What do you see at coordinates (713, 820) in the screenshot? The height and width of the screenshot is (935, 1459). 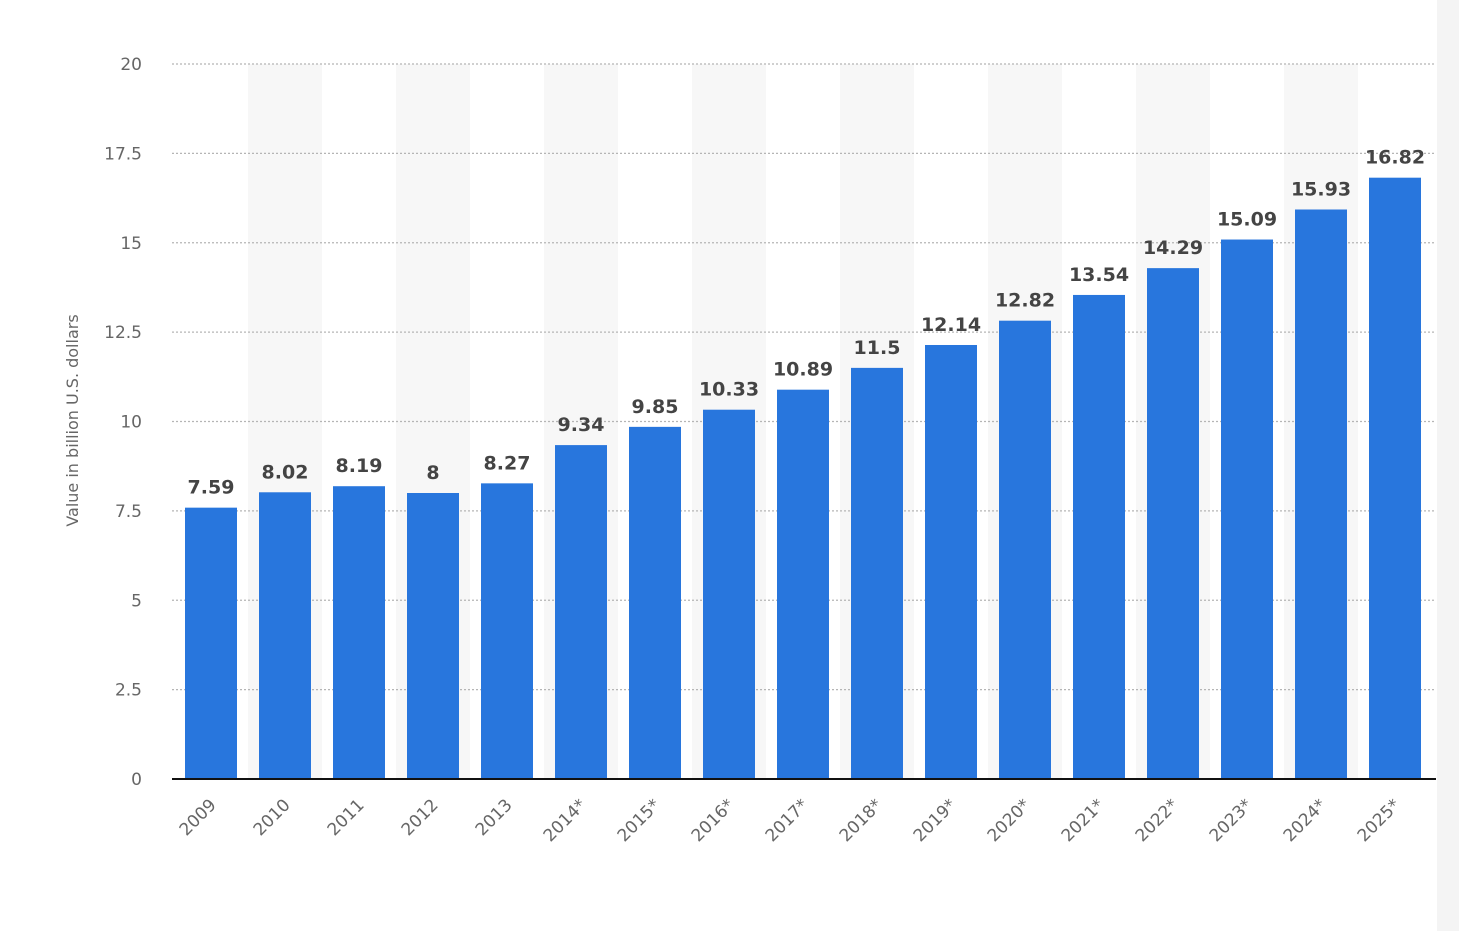 I see `x-tick-label: 2016*` at bounding box center [713, 820].